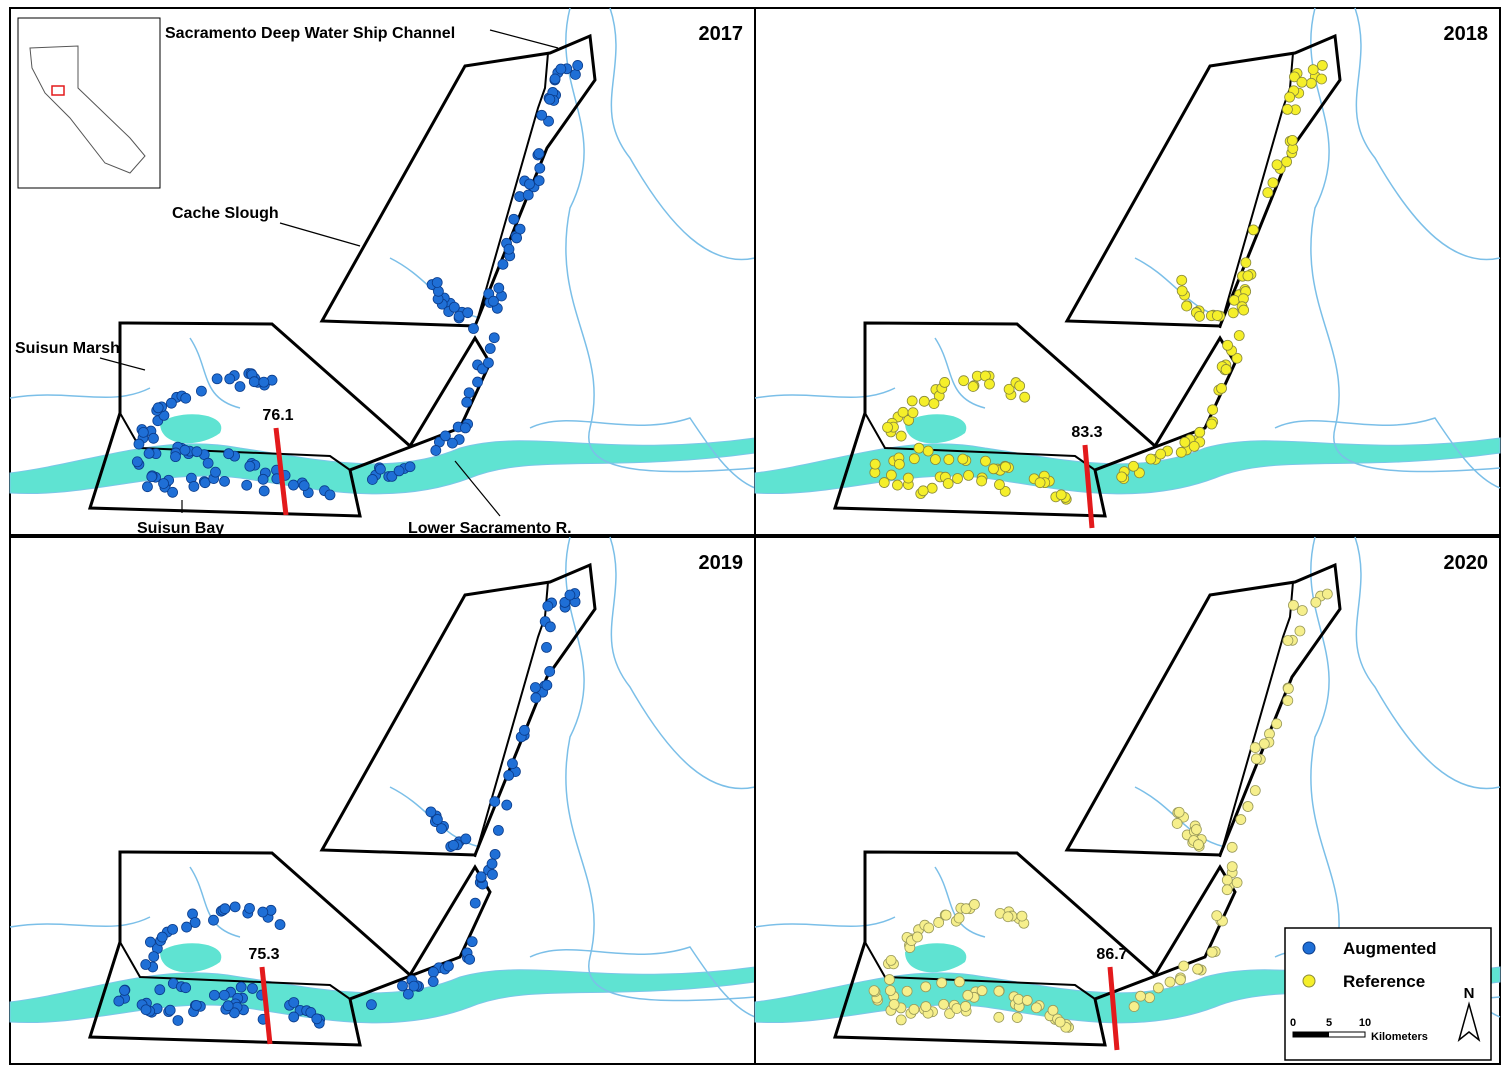 The width and height of the screenshot is (1508, 1090). I want to click on median-label: 76.1, so click(277, 415).